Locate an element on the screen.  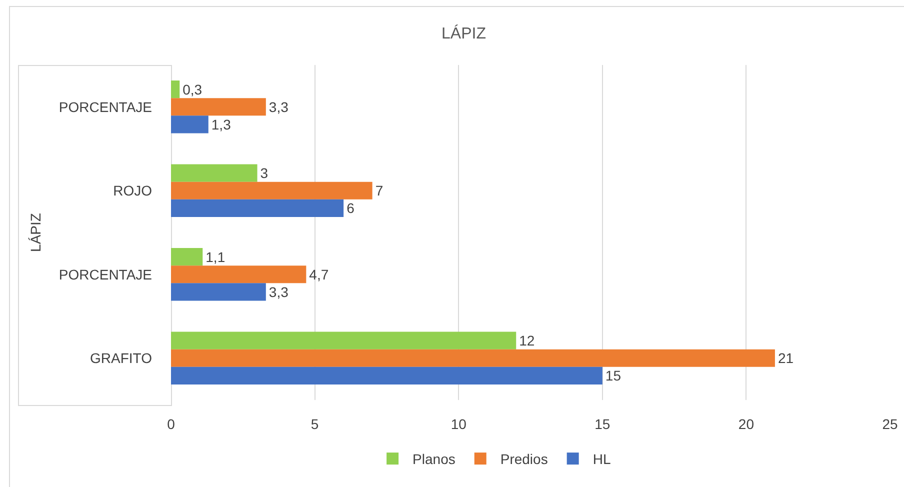
data-label: 6 is located at coordinates (350, 208).